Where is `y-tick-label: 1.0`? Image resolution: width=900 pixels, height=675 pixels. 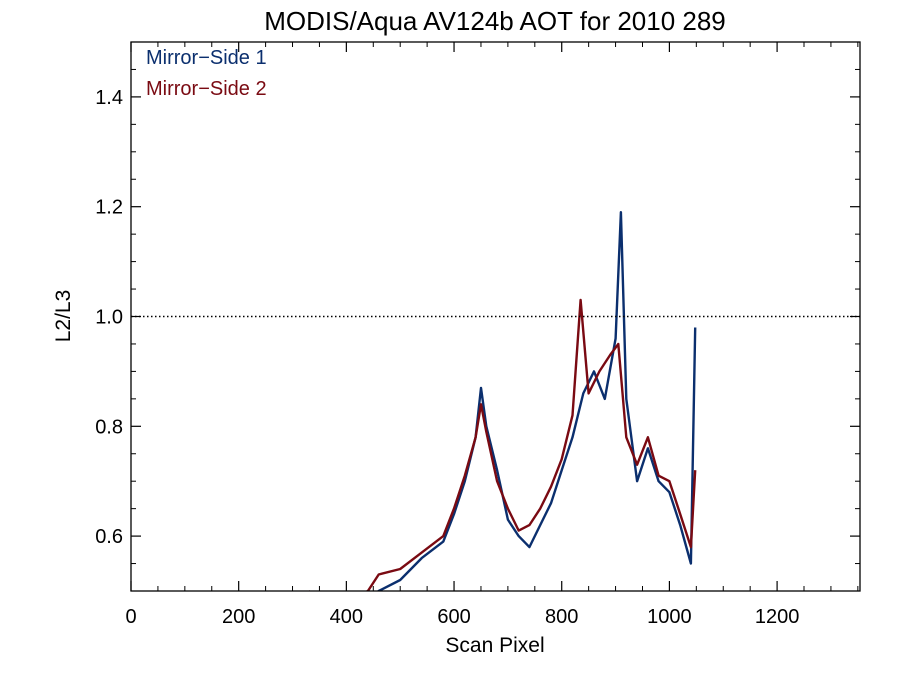
y-tick-label: 1.0 is located at coordinates (109, 318).